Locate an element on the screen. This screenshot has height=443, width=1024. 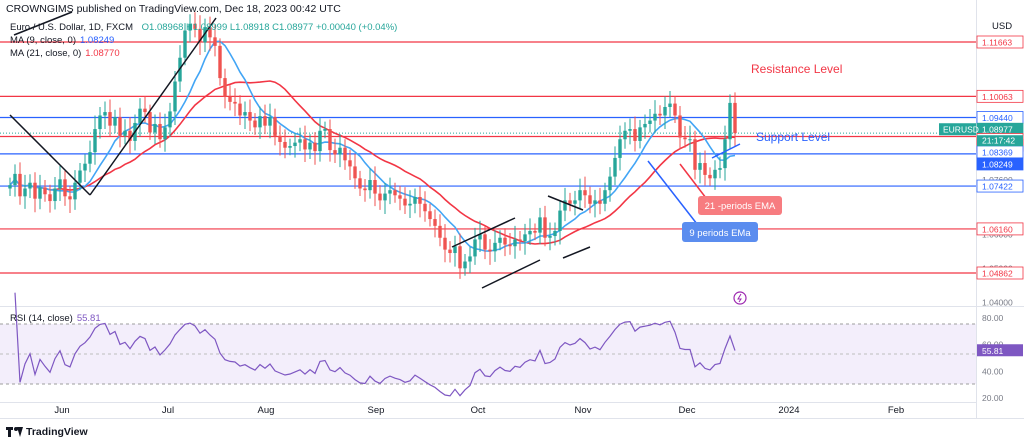
lightning-icon is located at coordinates (740, 298).